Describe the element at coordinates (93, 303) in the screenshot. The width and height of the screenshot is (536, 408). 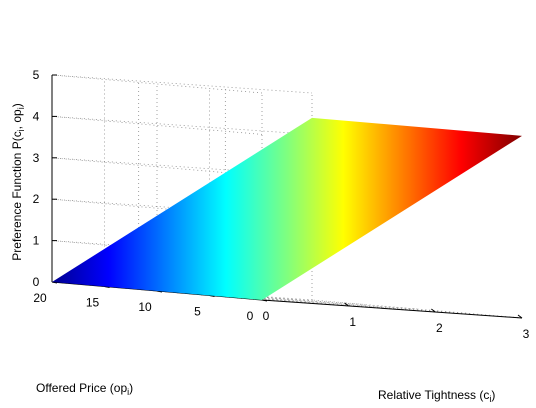
I see `y-tick-label: 15` at that location.